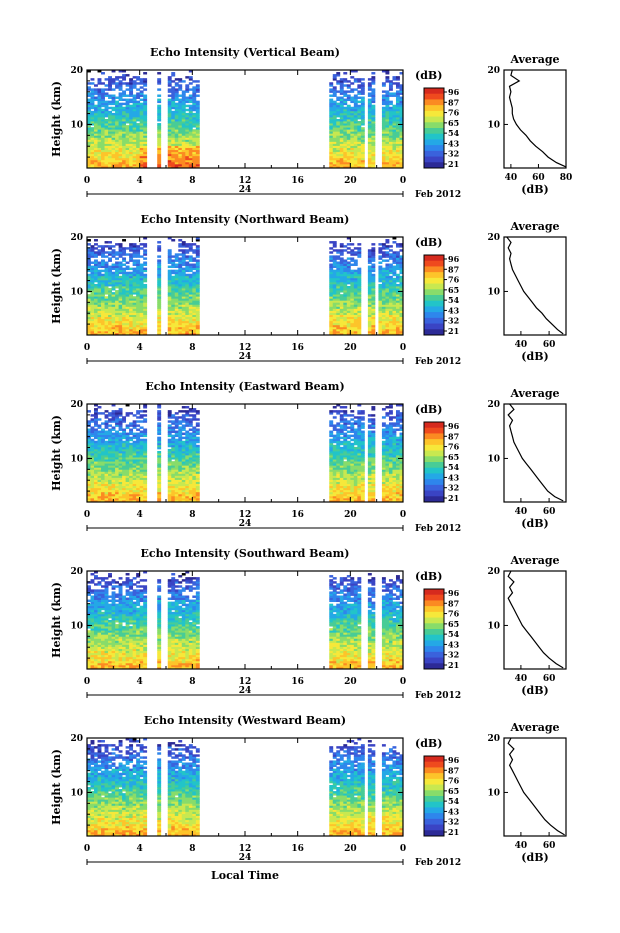 The image size is (620, 933). I want to click on colorbar-tick-label: 54, so click(454, 133).